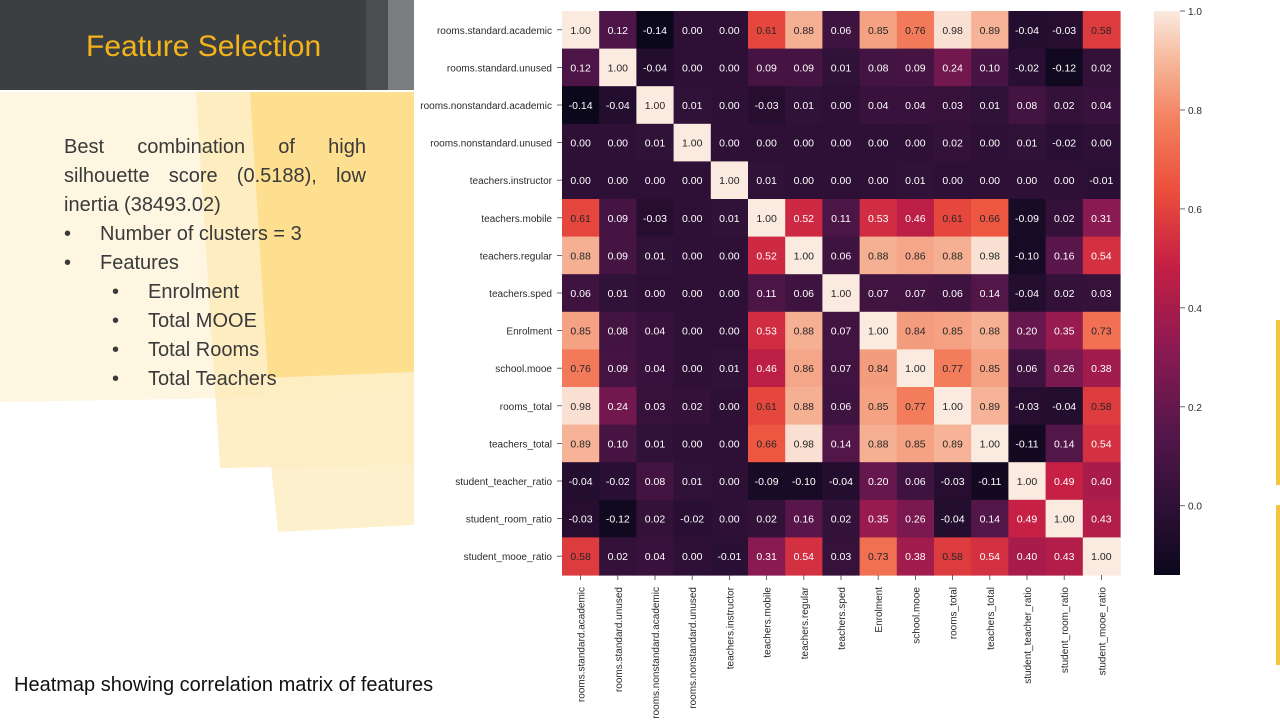  Describe the element at coordinates (486, 106) in the screenshot. I see `y-tick-label: rooms.nonstandard.academic` at that location.